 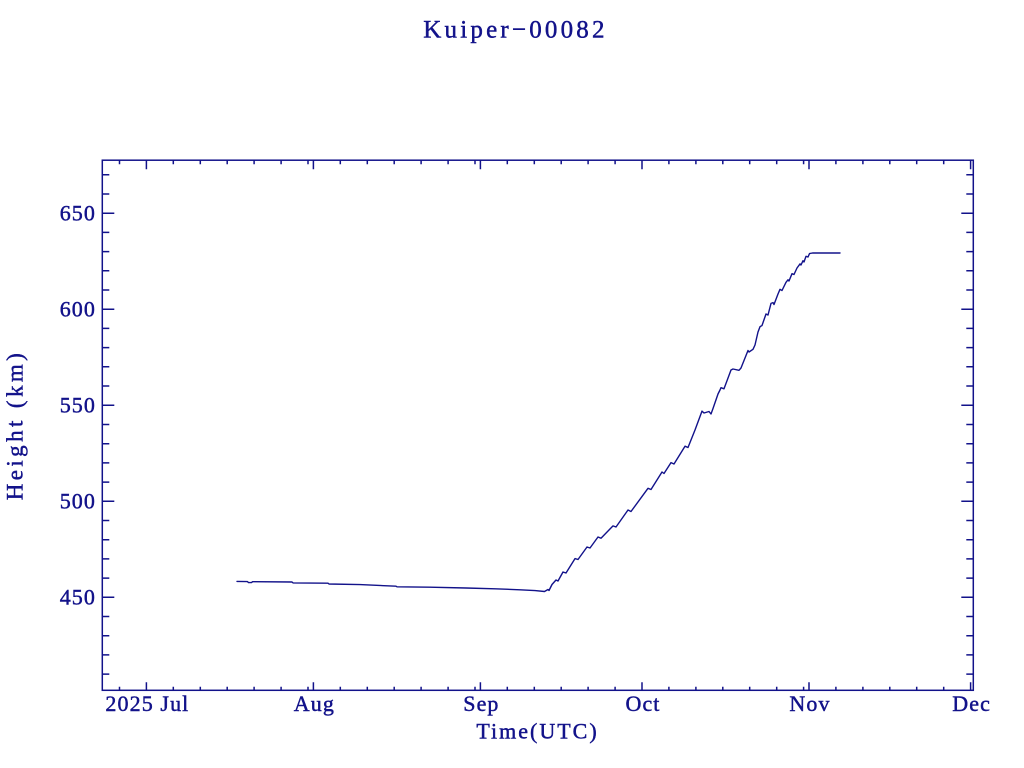 What do you see at coordinates (78, 308) in the screenshot?
I see `svg-text: 600` at bounding box center [78, 308].